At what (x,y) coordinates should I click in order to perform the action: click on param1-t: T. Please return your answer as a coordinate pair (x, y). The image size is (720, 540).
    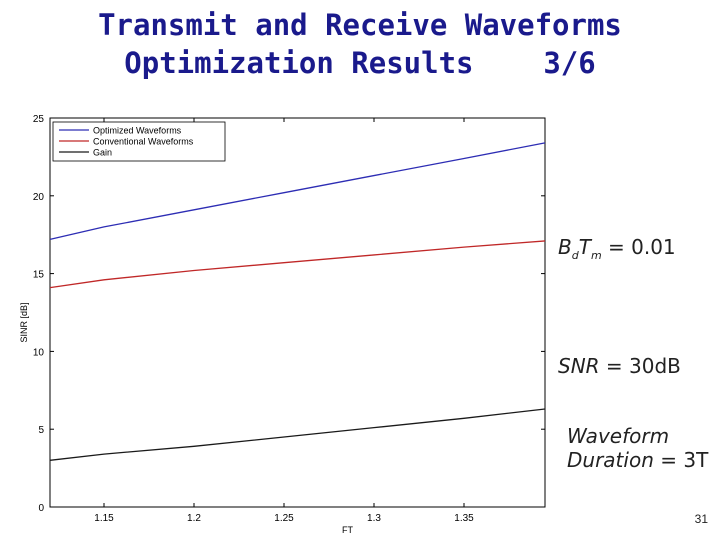
    Looking at the image, I should click on (584, 247).